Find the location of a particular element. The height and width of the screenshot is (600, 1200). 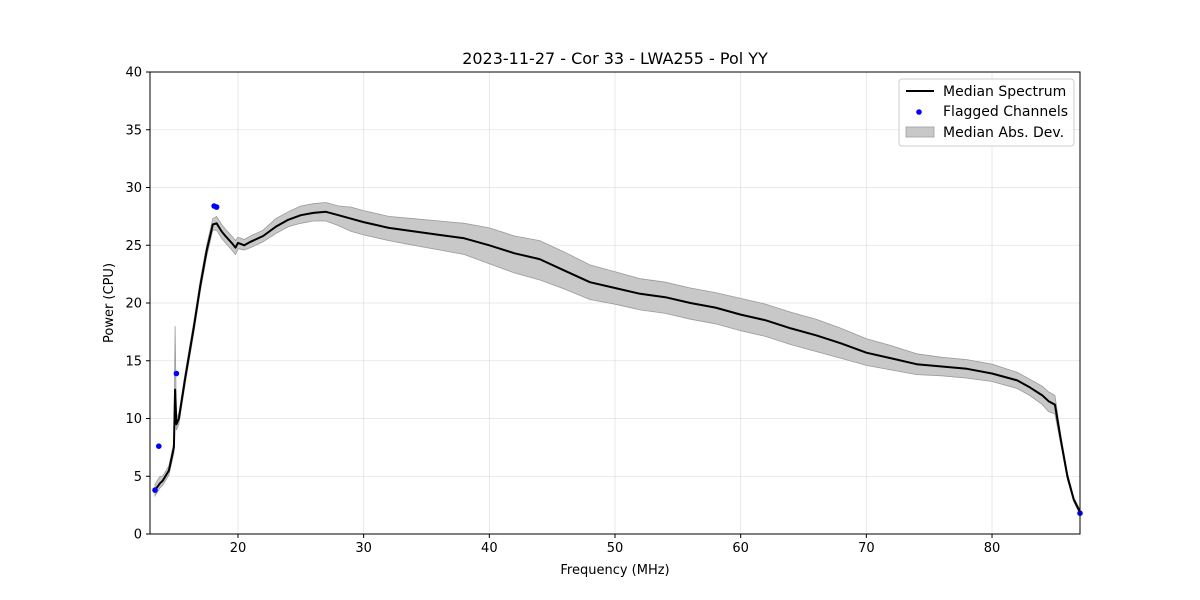

y-tick-label: 20 is located at coordinates (133, 304).